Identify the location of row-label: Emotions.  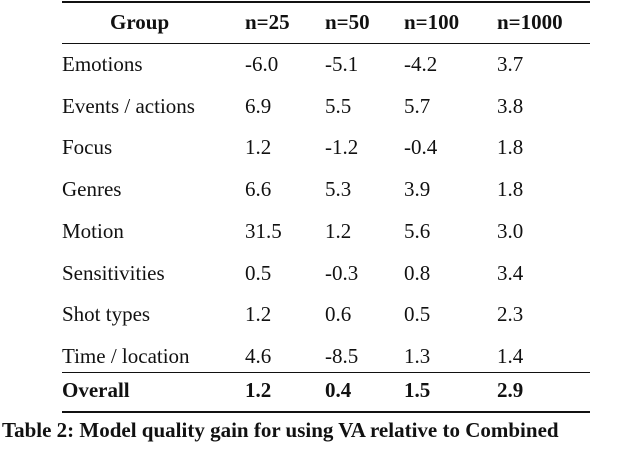
(102, 64).